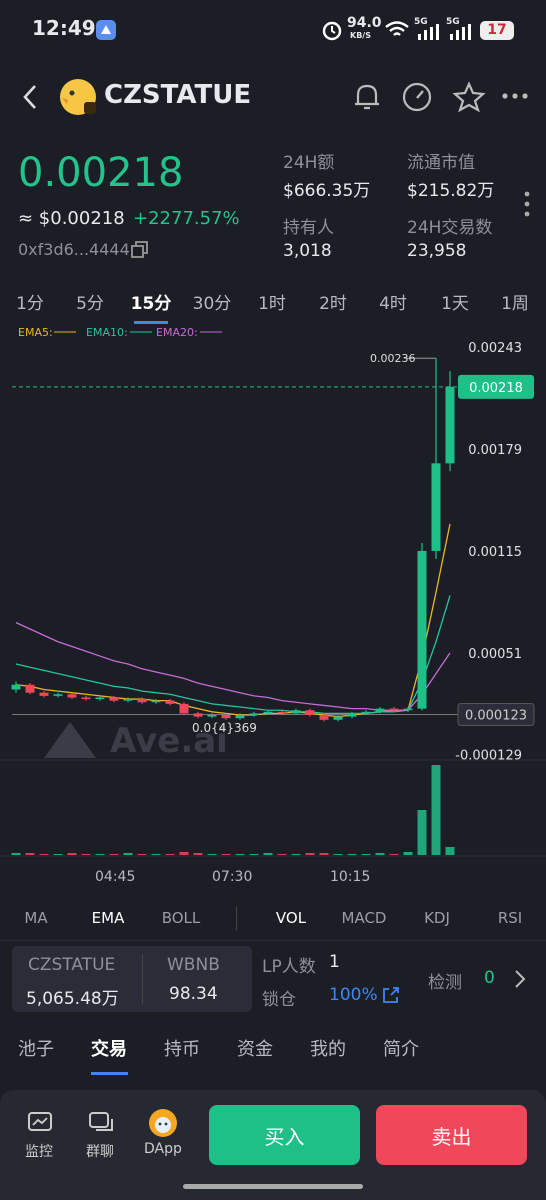 The height and width of the screenshot is (1200, 546). What do you see at coordinates (333, 304) in the screenshot?
I see `interval-tab: 2时` at bounding box center [333, 304].